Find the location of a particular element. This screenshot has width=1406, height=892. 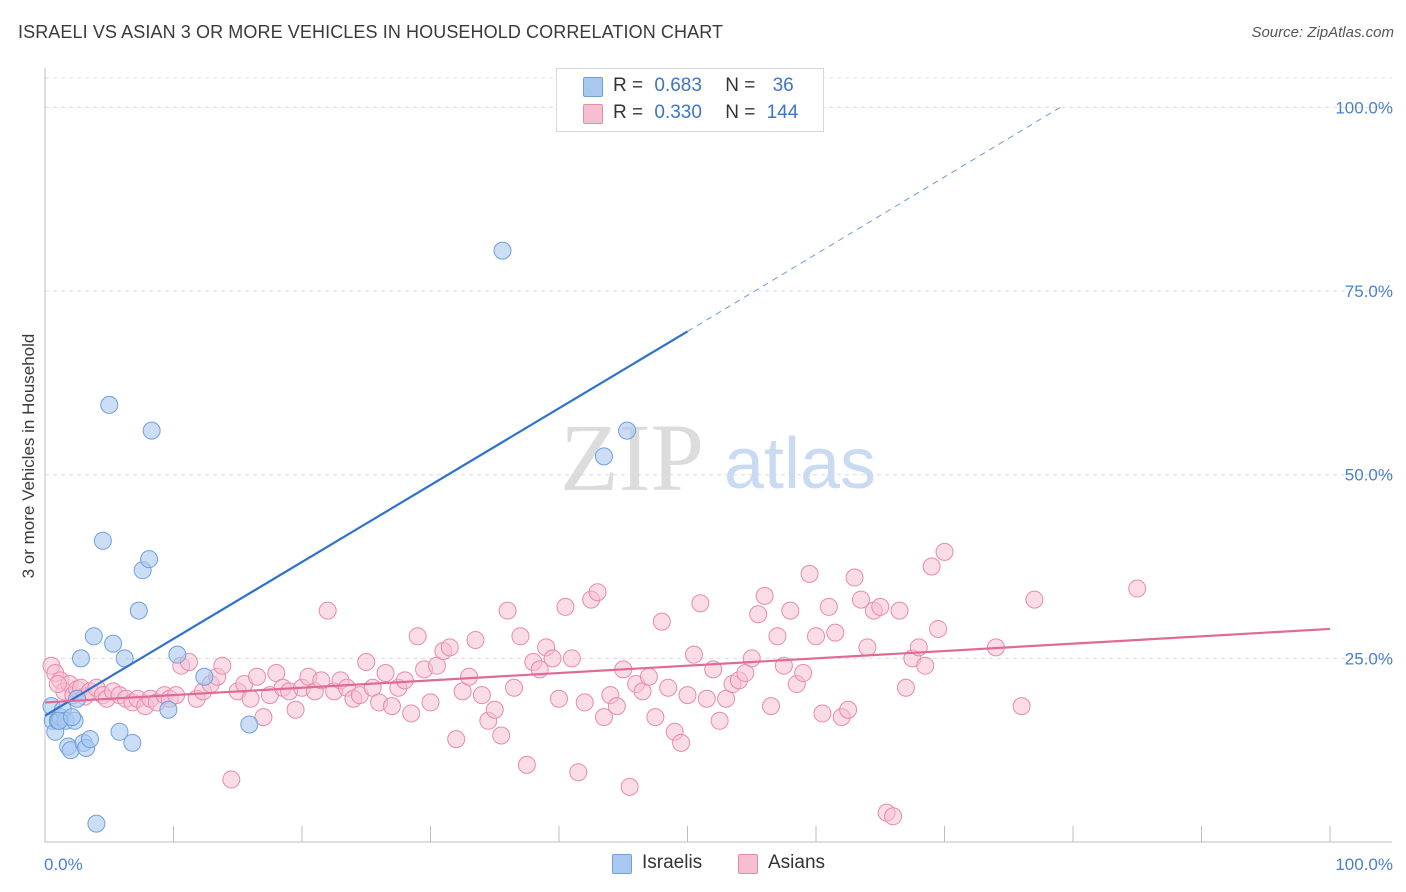

bottom-legend-label-asians: Asians is located at coordinates (797, 862).